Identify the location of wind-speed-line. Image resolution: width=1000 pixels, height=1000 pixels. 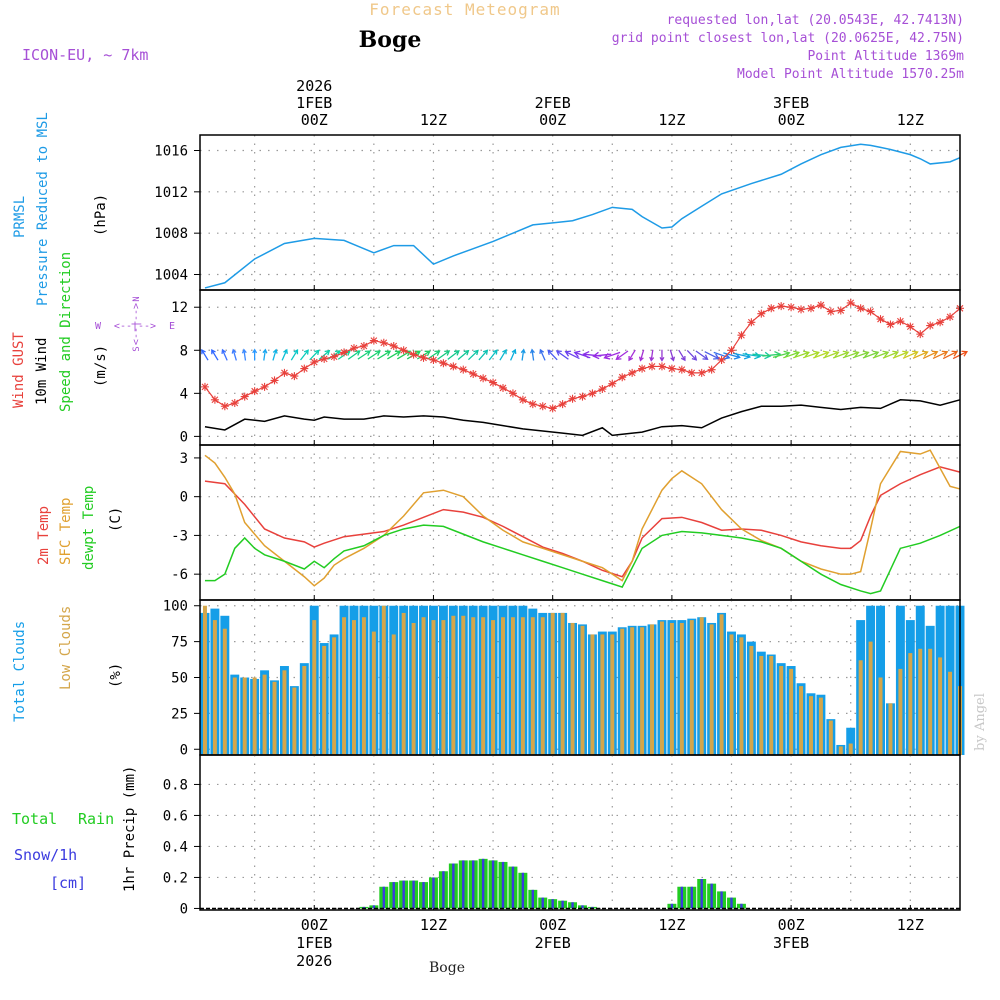
(582, 418).